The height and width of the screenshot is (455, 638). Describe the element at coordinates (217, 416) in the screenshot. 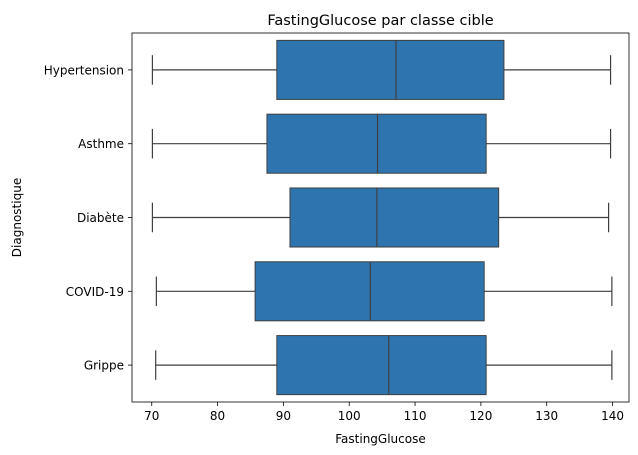

I see `x-tick-label: 80` at that location.